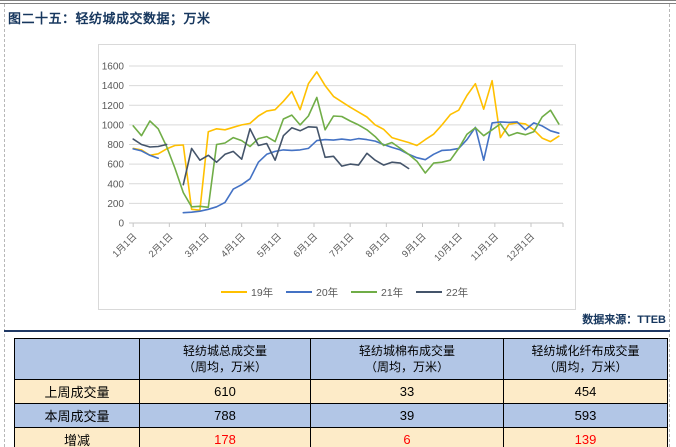 Image resolution: width=676 pixels, height=447 pixels. Describe the element at coordinates (407, 391) in the screenshot. I see `value-cell: 33` at that location.